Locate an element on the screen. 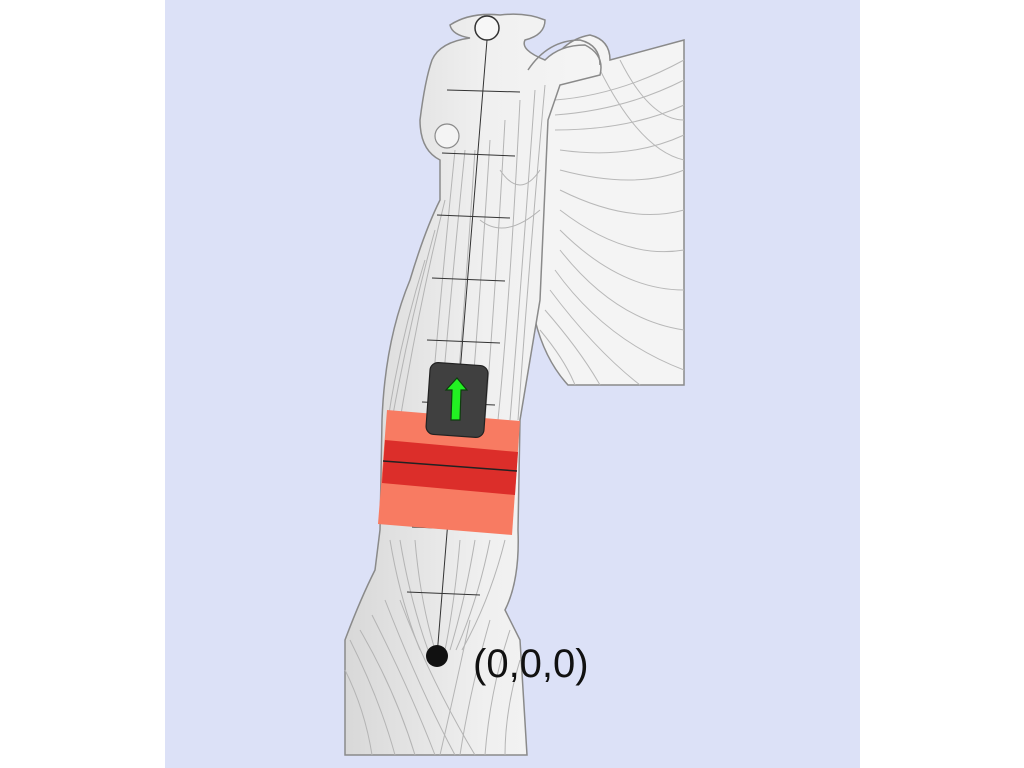  shoulder-chest-region is located at coordinates (604, 210).